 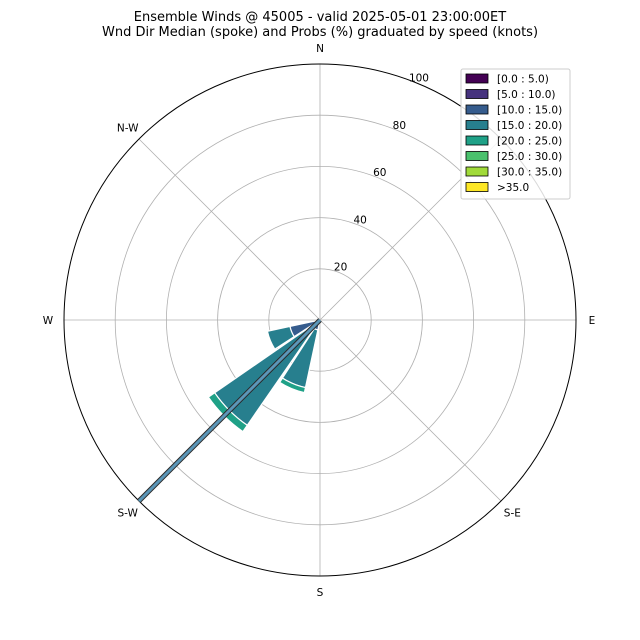 What do you see at coordinates (529, 126) in the screenshot?
I see `legend-label: [15.0 : 20.0)` at bounding box center [529, 126].